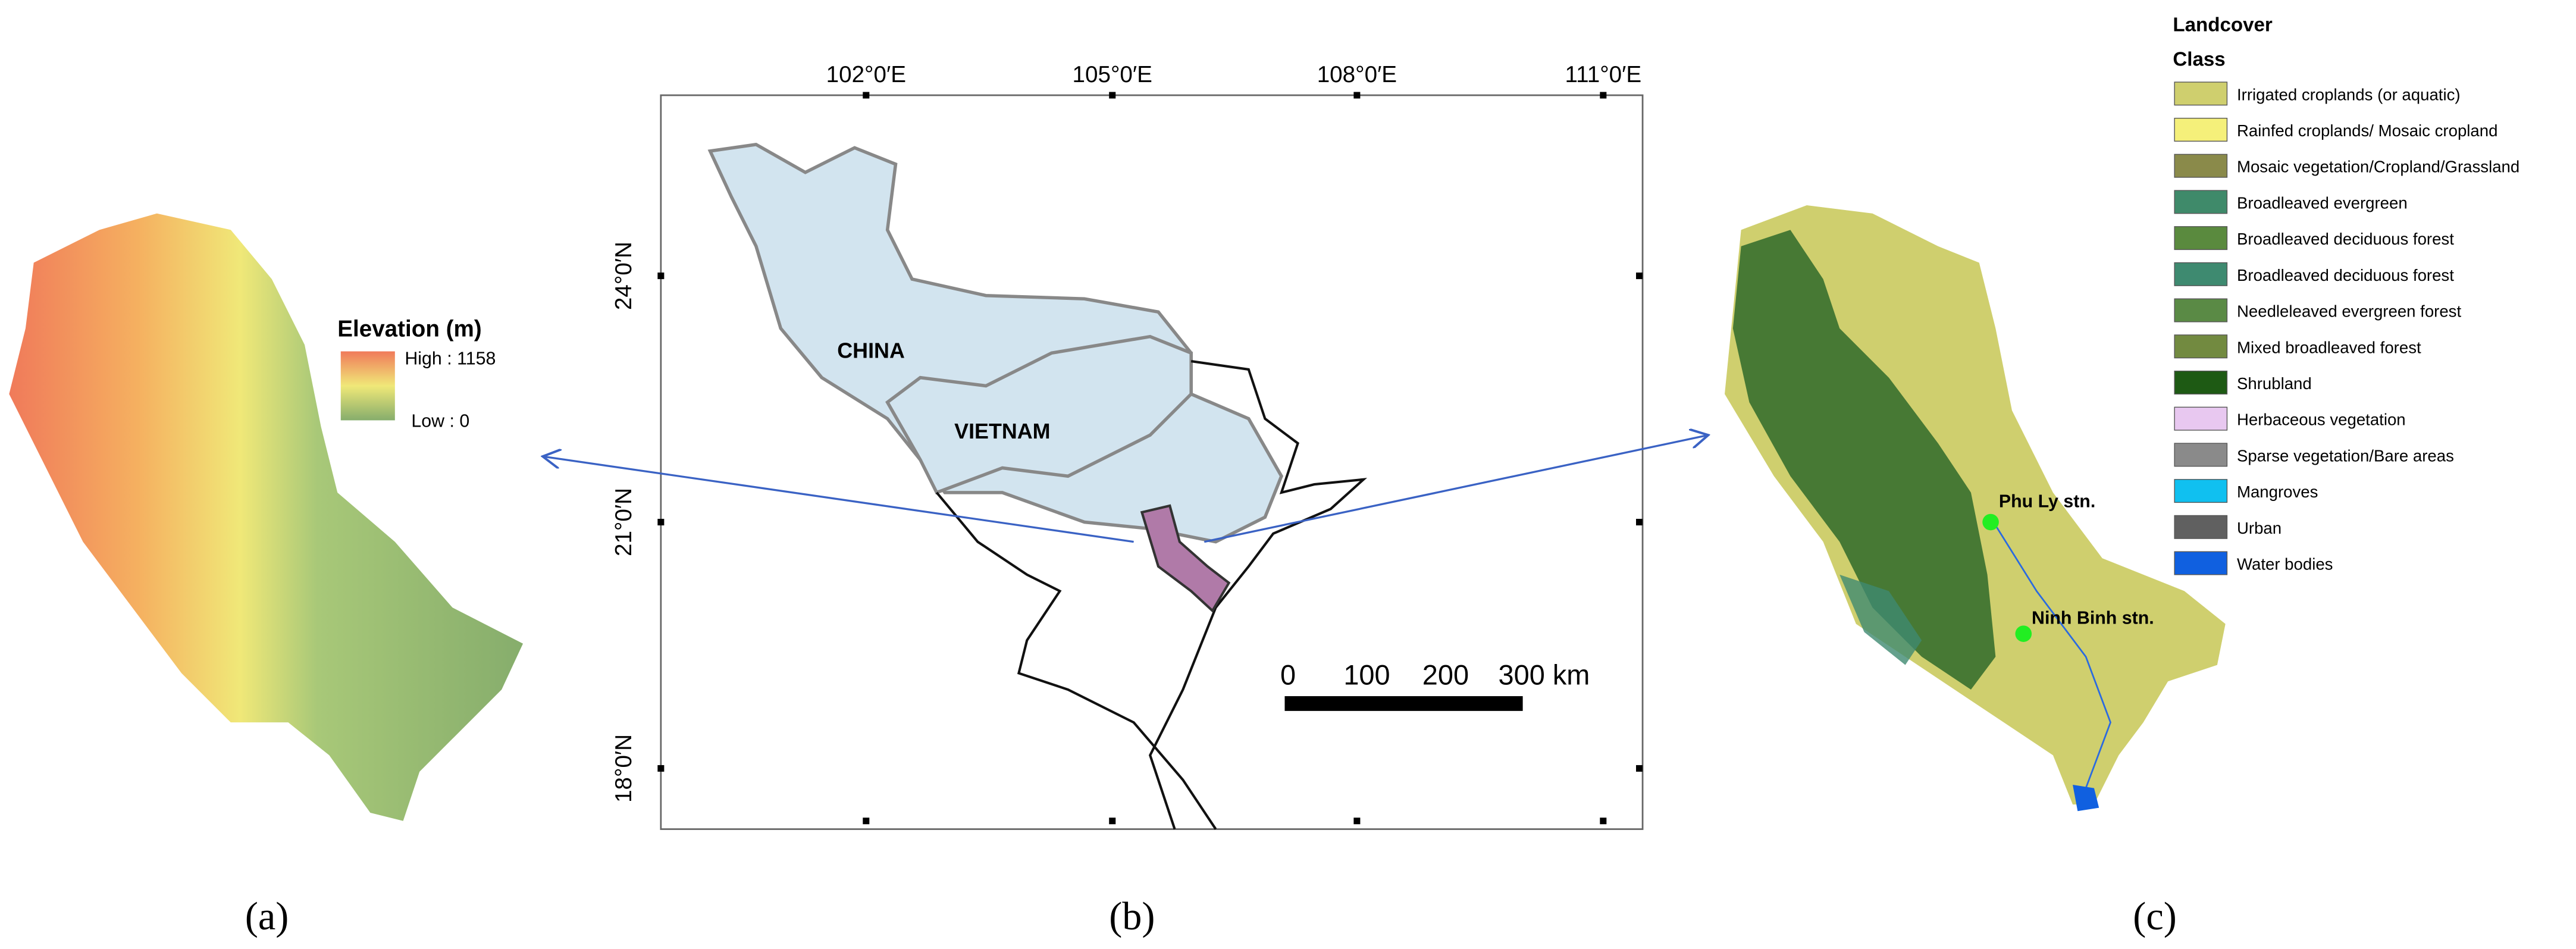  Describe the element at coordinates (624, 768) in the screenshot. I see `lat-label: 18°0′N` at that location.